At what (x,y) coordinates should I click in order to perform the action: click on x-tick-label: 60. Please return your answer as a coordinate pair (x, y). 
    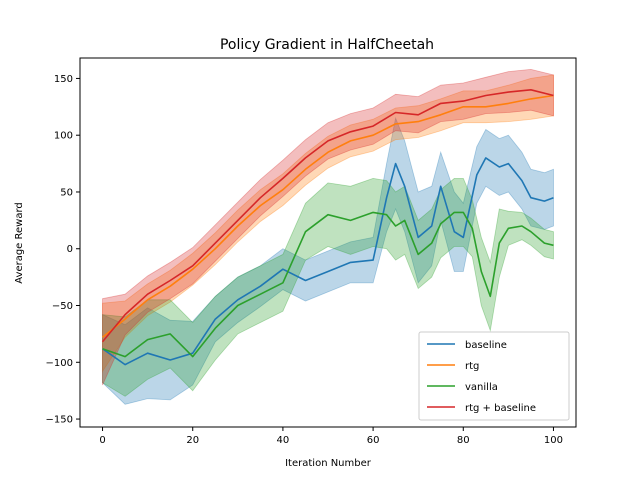
    Looking at the image, I should click on (373, 440).